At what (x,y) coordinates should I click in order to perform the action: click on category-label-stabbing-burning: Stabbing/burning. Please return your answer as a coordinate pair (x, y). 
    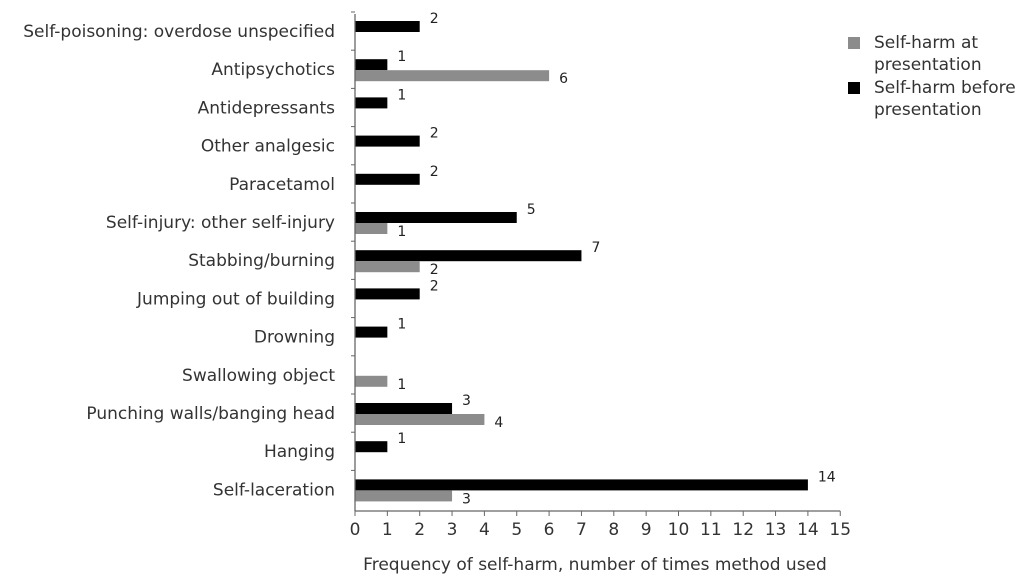
    Looking at the image, I should click on (261, 261).